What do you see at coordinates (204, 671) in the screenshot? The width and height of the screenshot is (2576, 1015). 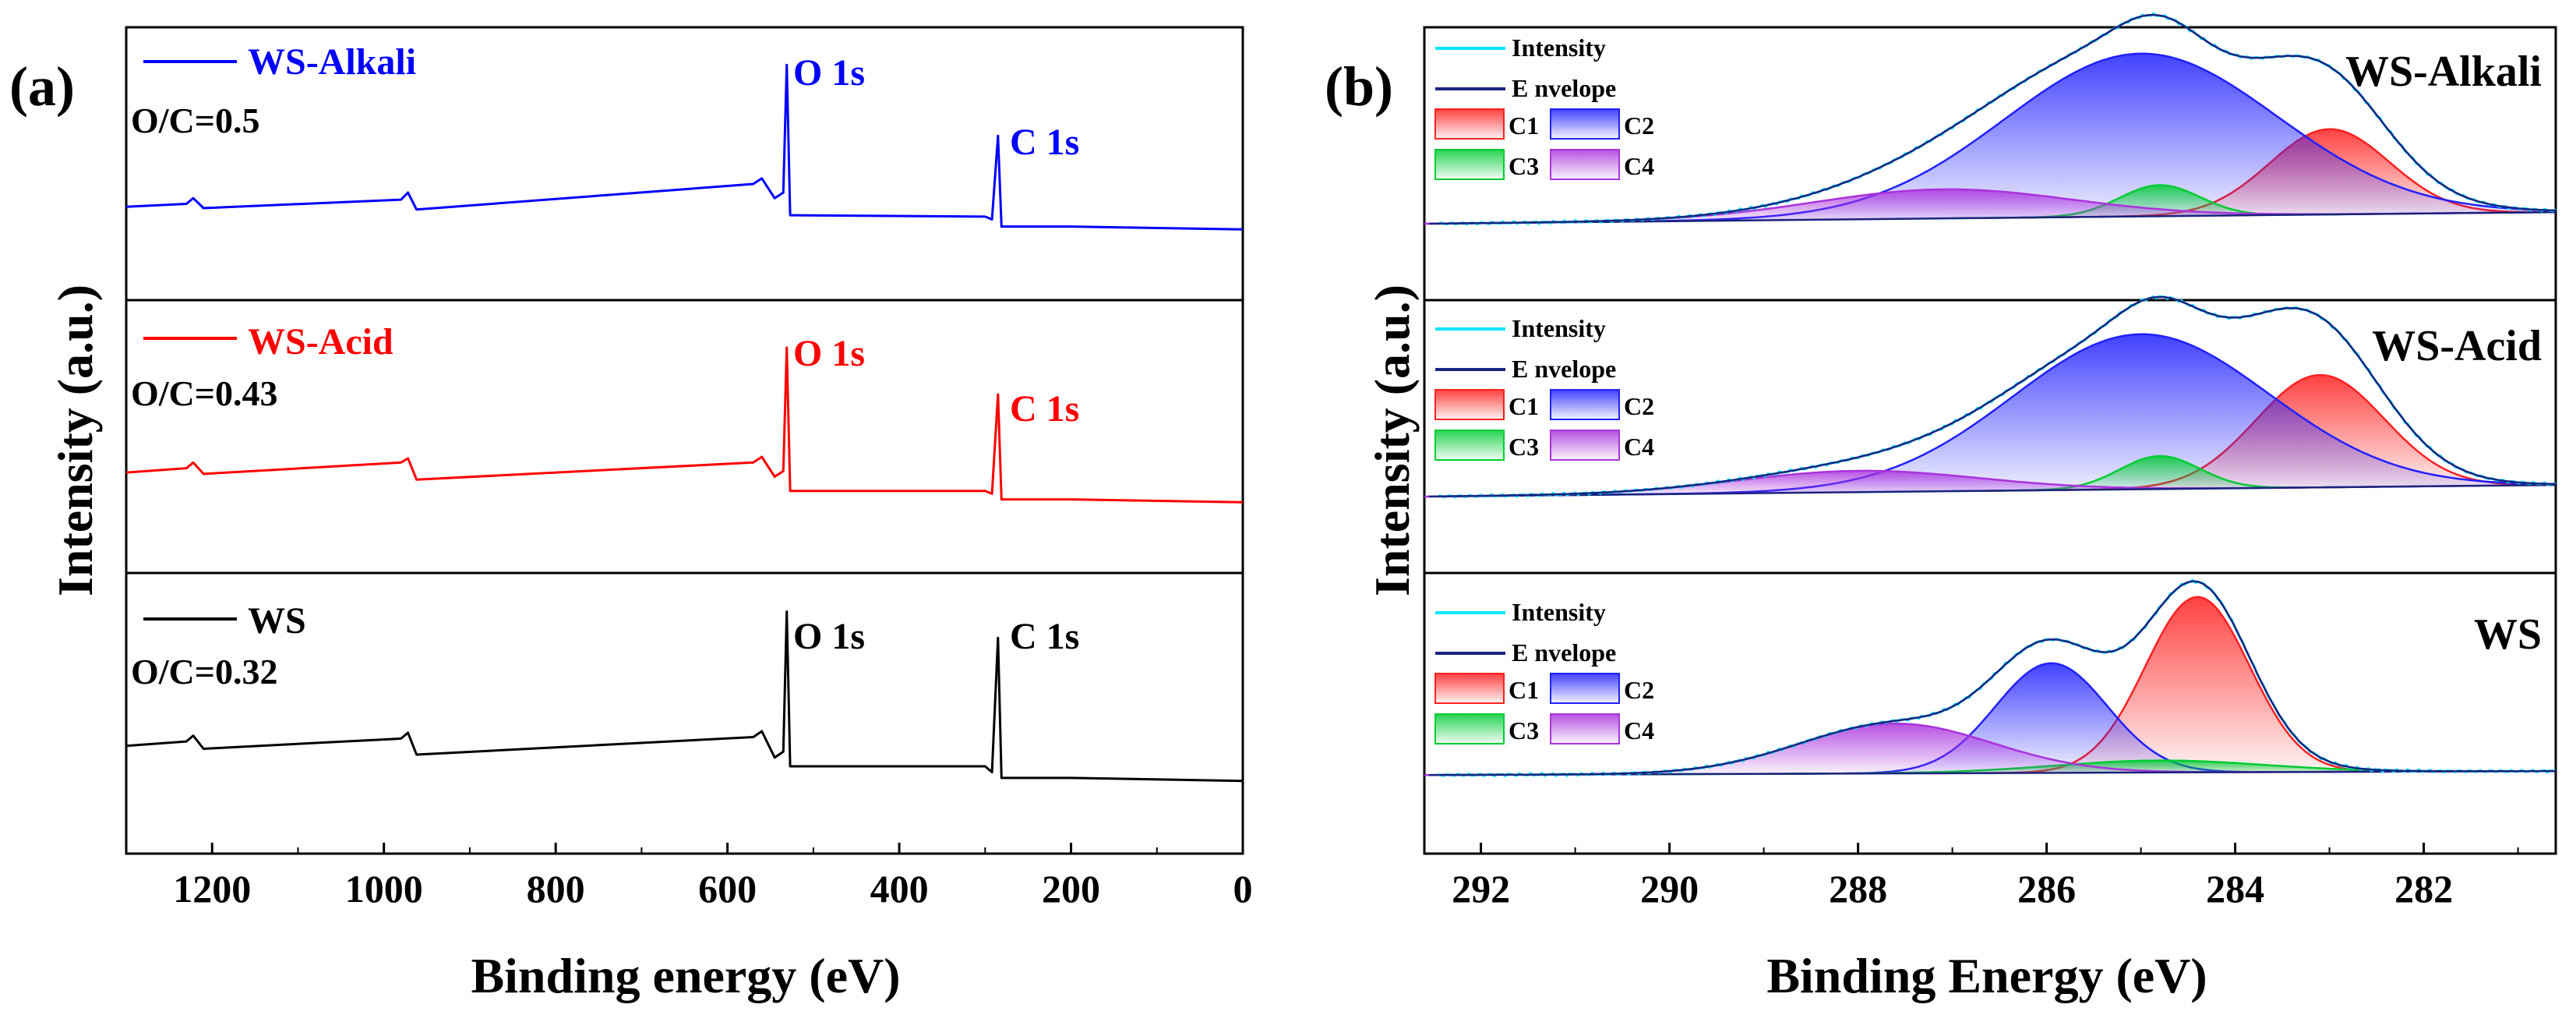 I see `ratio-text-ws: O/C=0.32` at bounding box center [204, 671].